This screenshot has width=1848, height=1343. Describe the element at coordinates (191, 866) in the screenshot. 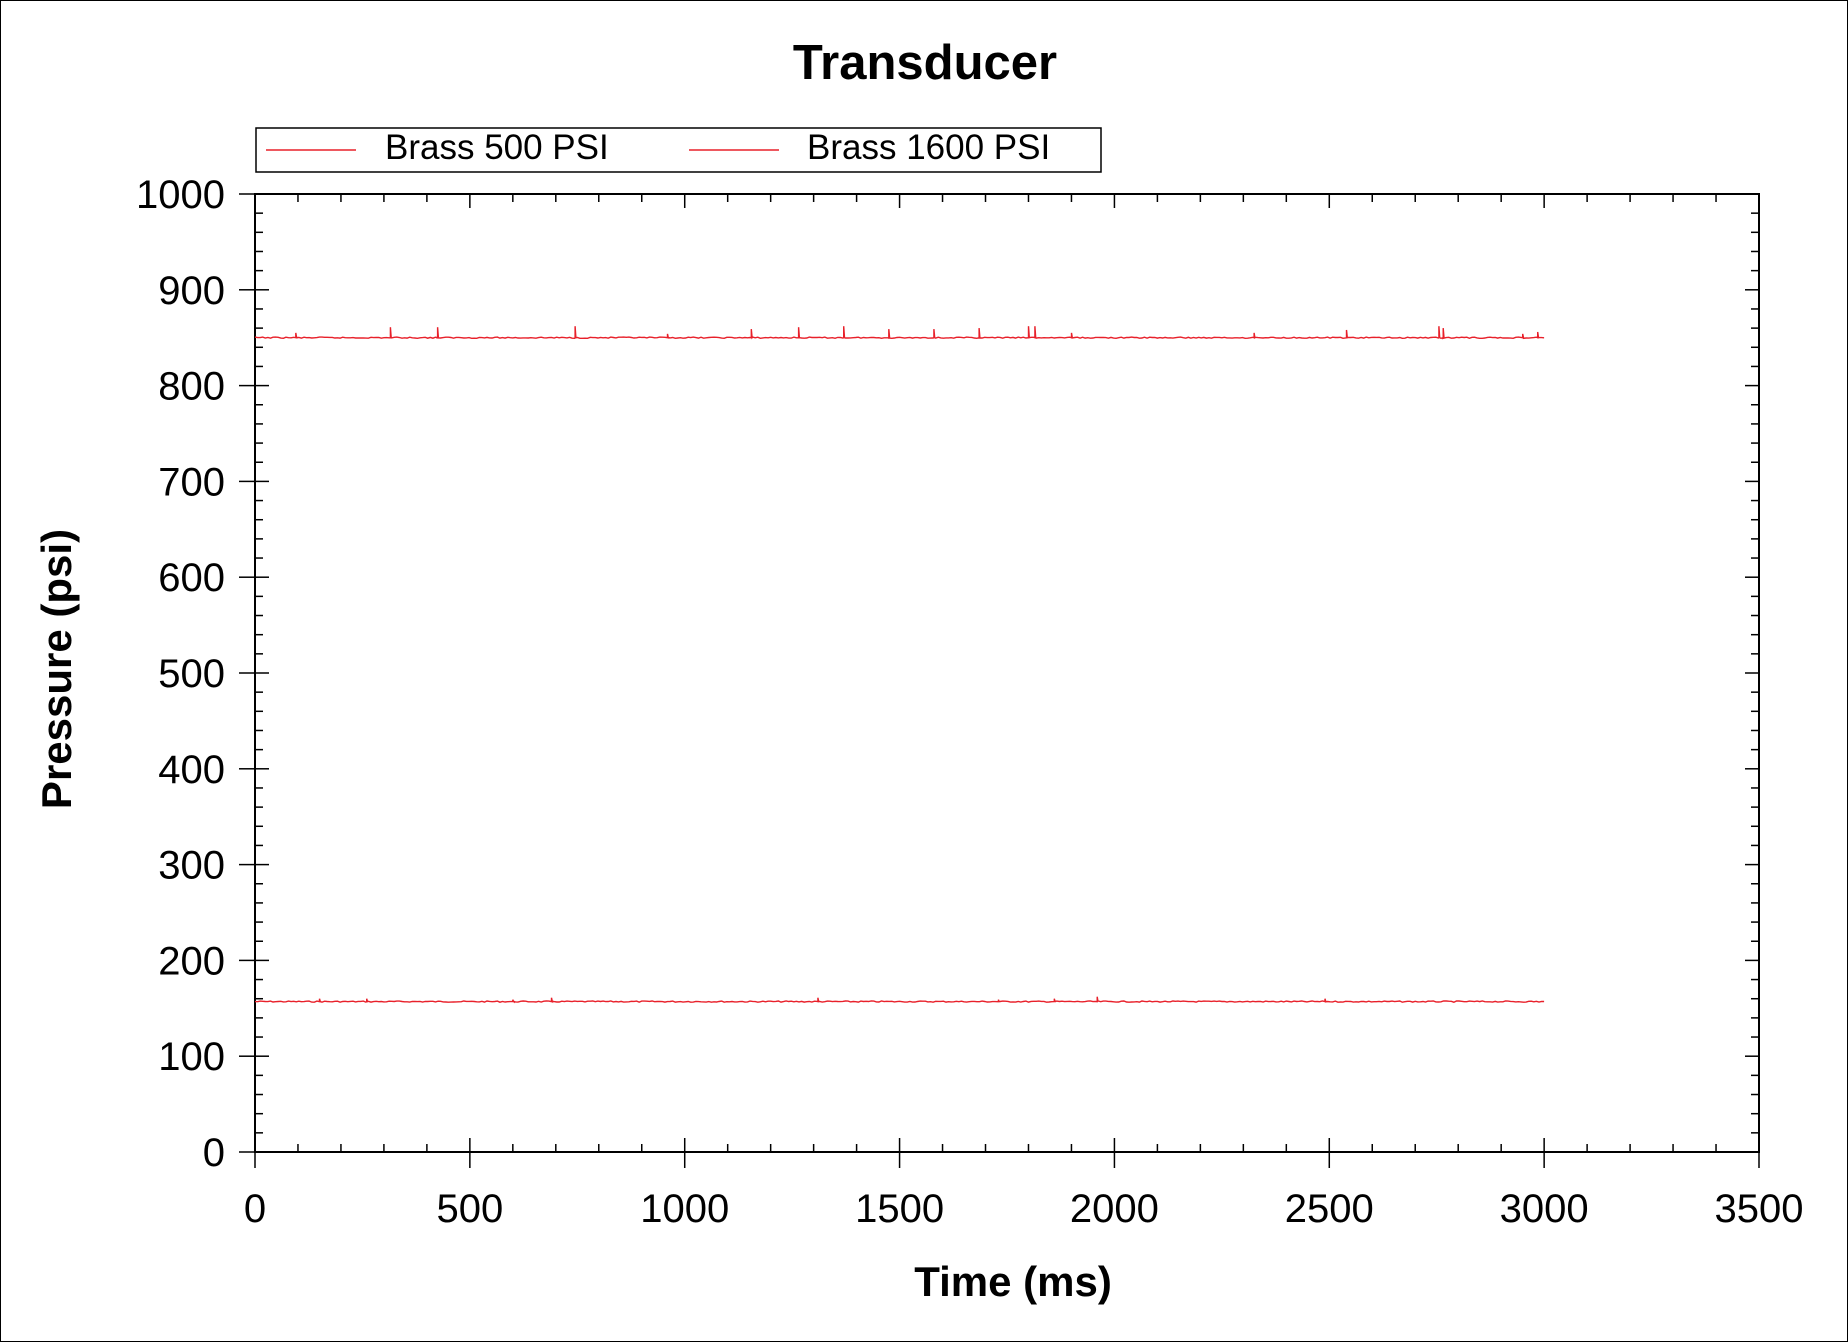

I see `y-tick-label: 300` at that location.